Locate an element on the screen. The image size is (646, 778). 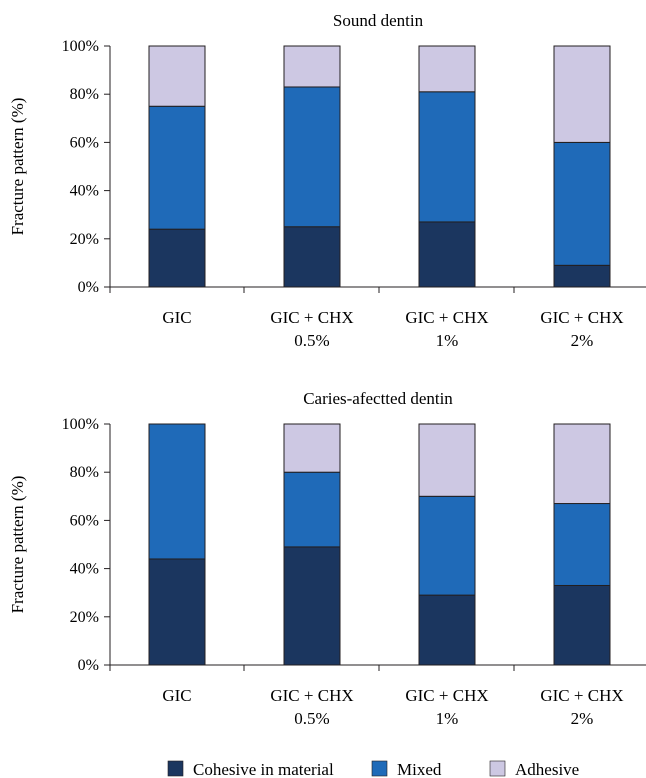
chart-title: Sound dentin is located at coordinates (378, 20).